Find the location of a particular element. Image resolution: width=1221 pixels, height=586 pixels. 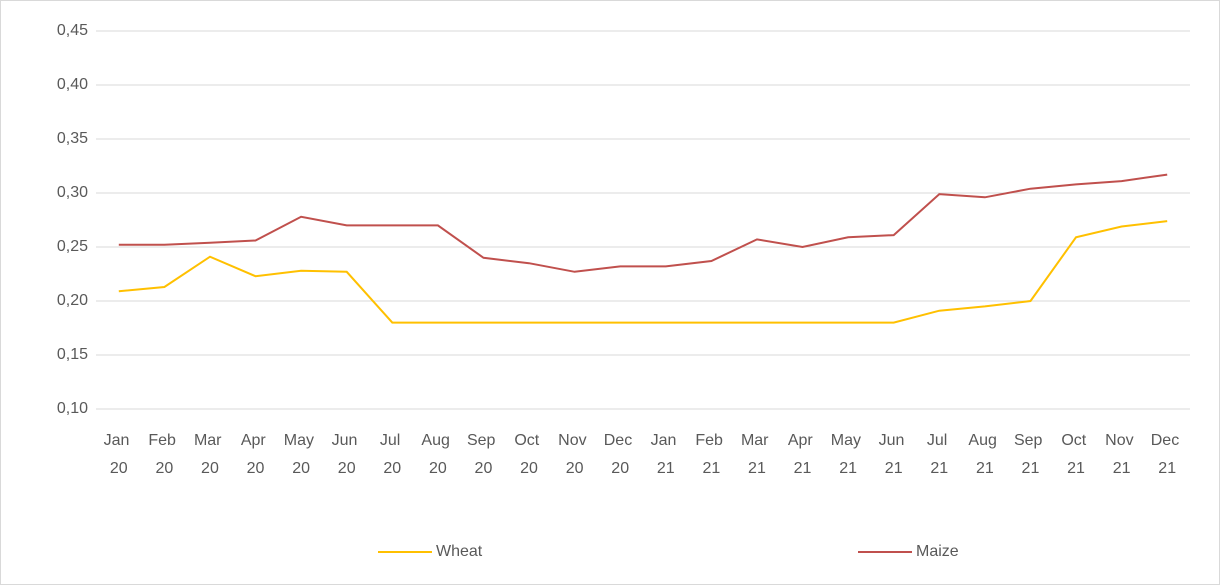

y-tick-label: 0,30 is located at coordinates (72, 192).